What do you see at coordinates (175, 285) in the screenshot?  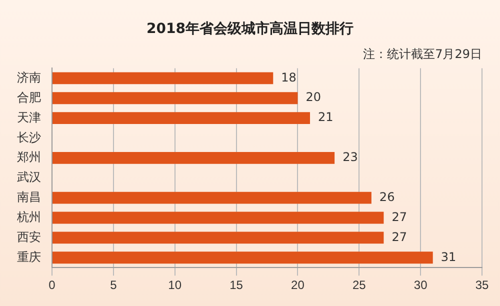 I see `x-tick-label: 10` at bounding box center [175, 285].